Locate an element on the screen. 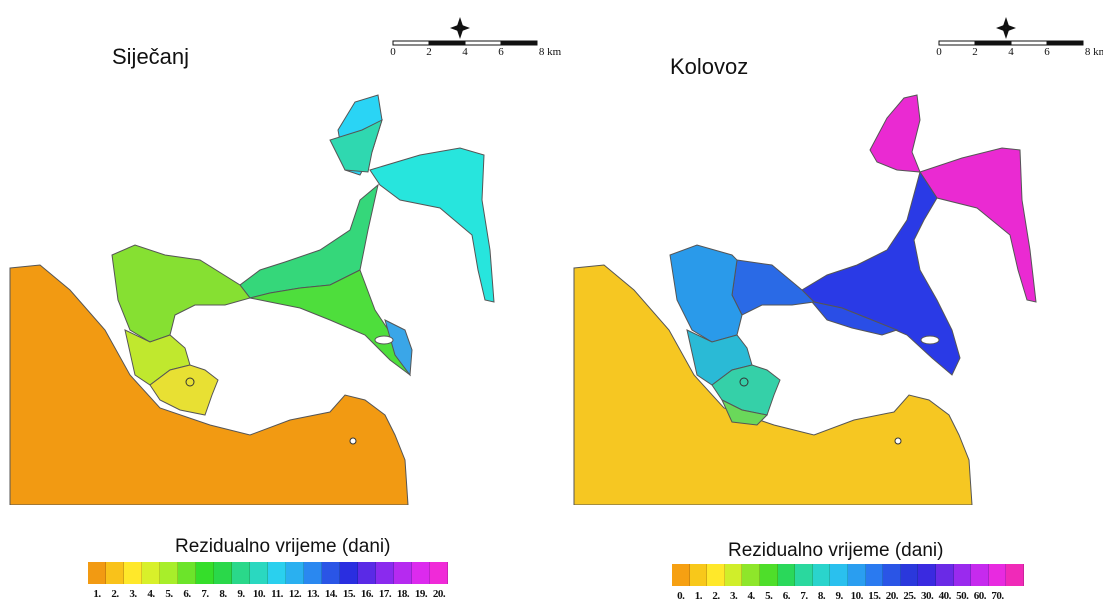  legend-tick-label is located at coordinates (1015, 596).